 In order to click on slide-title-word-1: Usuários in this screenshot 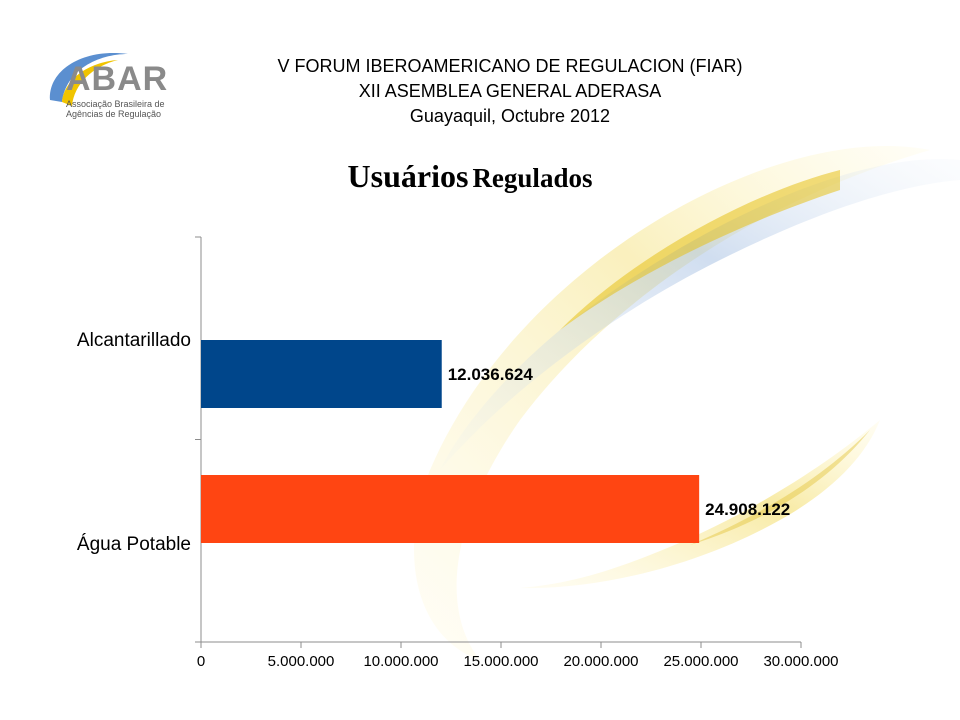, I will do `click(408, 176)`.